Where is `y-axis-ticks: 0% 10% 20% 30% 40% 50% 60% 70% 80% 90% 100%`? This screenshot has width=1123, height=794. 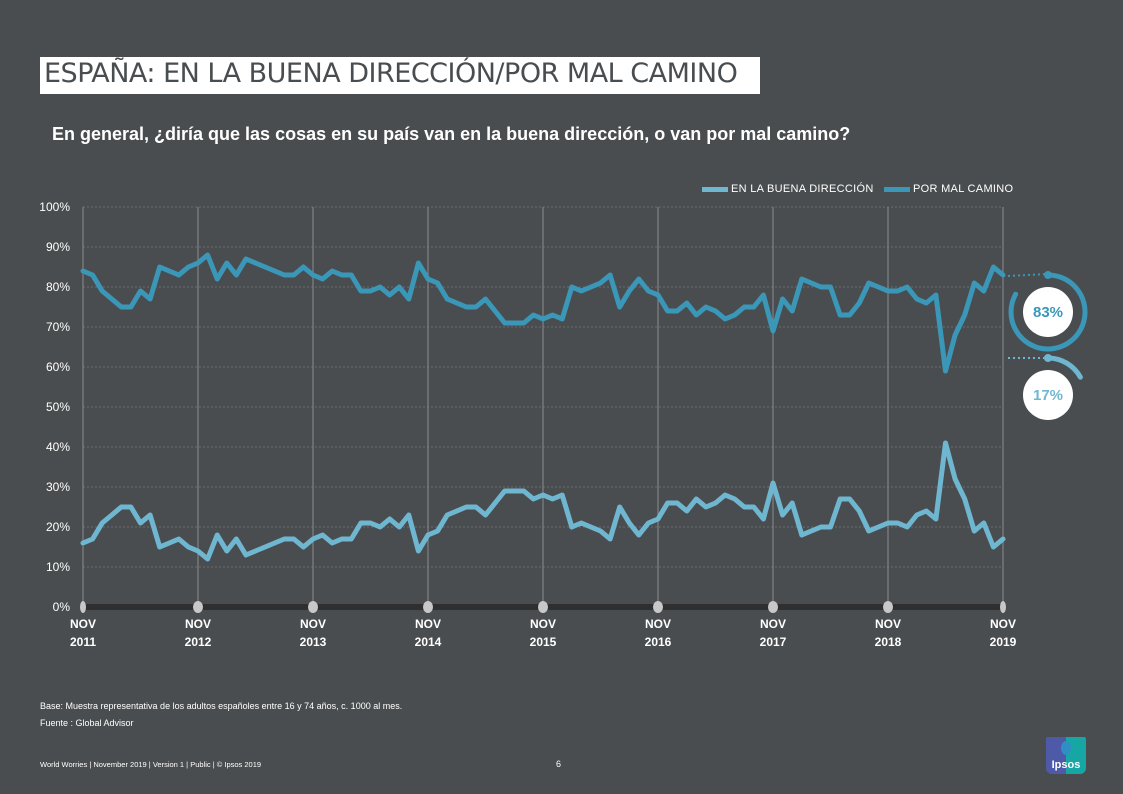
y-axis-ticks: 0% 10% 20% 30% 40% 50% 60% 70% 80% 90% 100% is located at coordinates (54, 407).